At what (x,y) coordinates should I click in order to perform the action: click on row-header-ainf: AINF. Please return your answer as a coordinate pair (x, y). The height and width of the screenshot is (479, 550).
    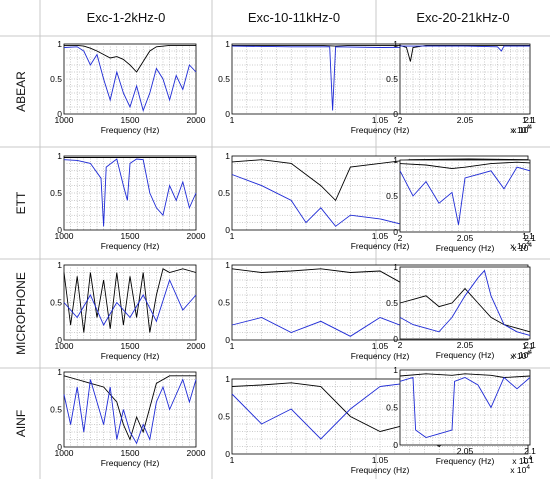
    Looking at the image, I should click on (21, 423).